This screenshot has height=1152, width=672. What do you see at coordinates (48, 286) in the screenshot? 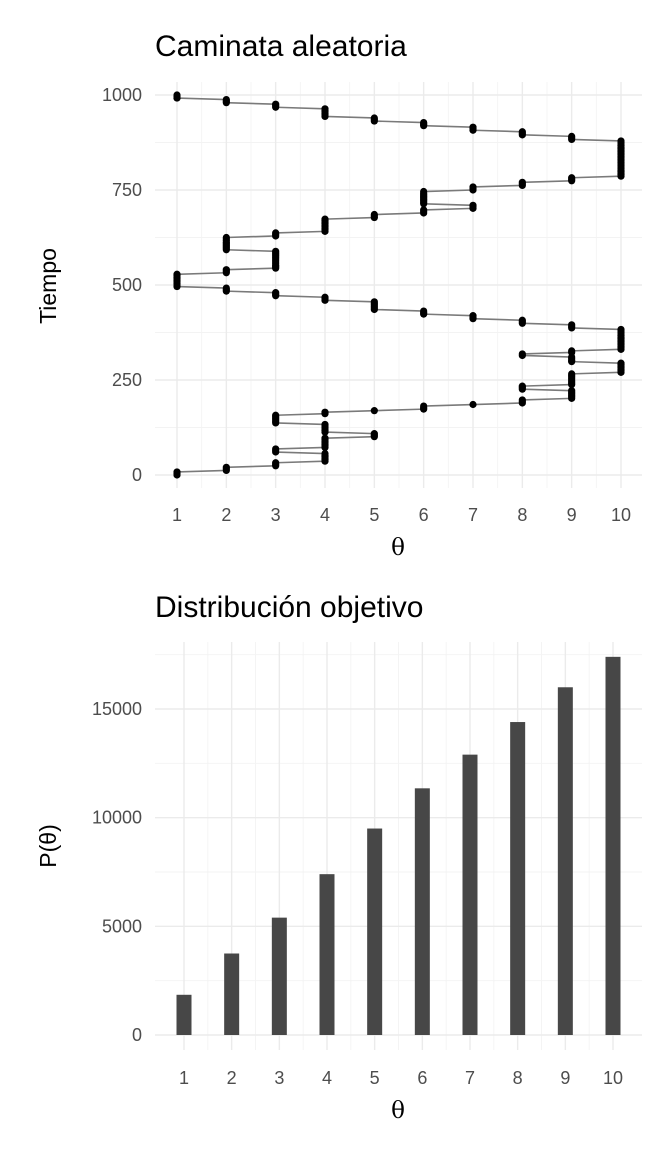
I see `walk-y-axis-title: Tiempo` at bounding box center [48, 286].